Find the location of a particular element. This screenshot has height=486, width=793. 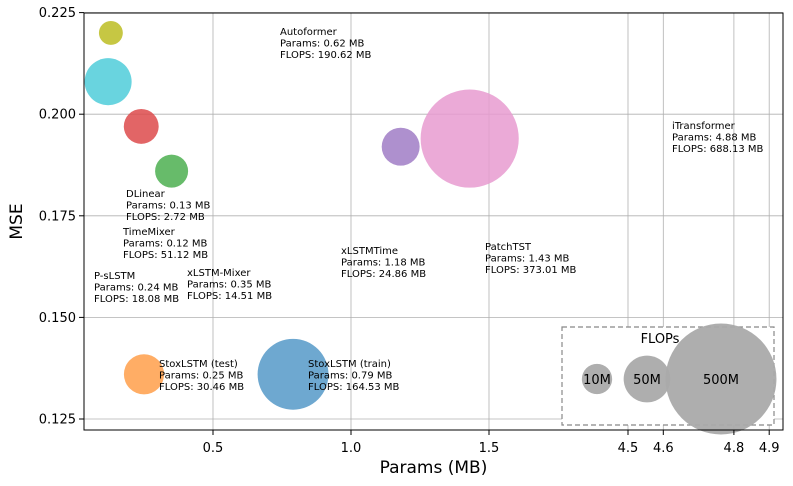

x-tick-label: 4.8 is located at coordinates (734, 448).